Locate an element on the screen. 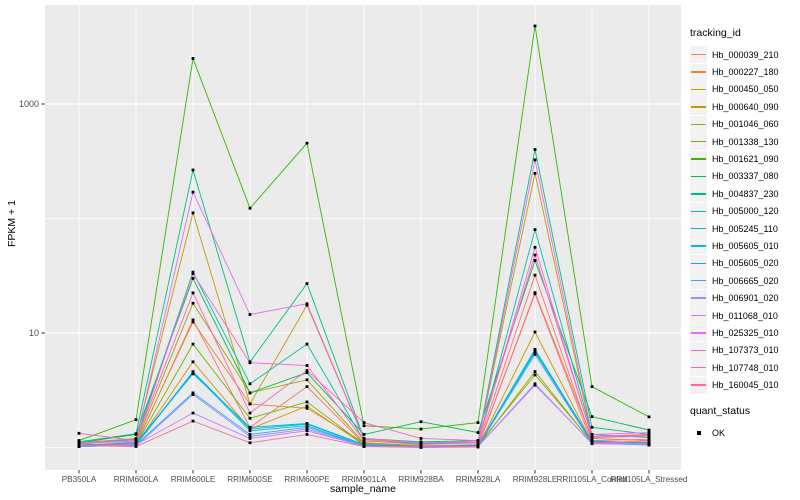 This screenshot has width=800, height=500. legend-shape-items: OK is located at coordinates (745, 432).